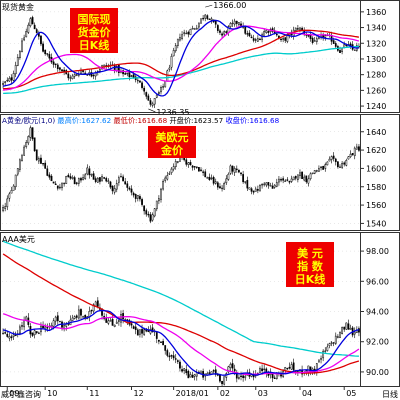  What do you see at coordinates (376, 43) in the screenshot?
I see `y-tick-label: 1320` at bounding box center [376, 43].